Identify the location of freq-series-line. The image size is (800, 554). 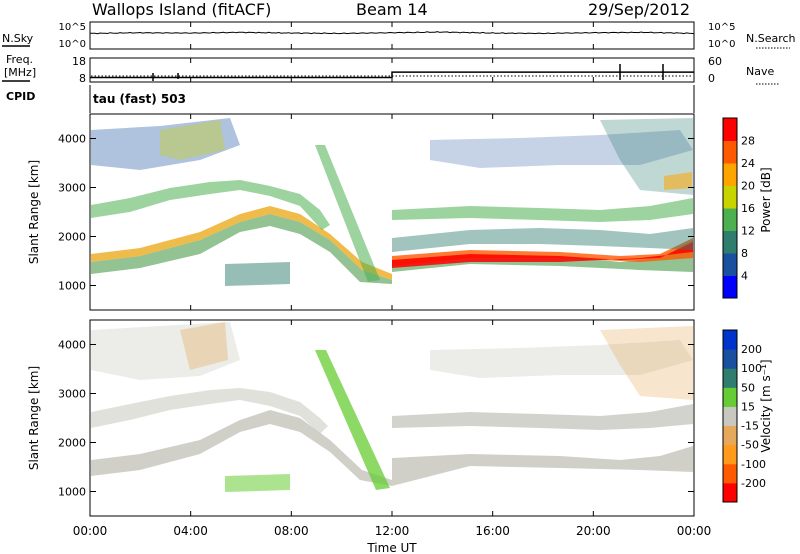
(392, 75).